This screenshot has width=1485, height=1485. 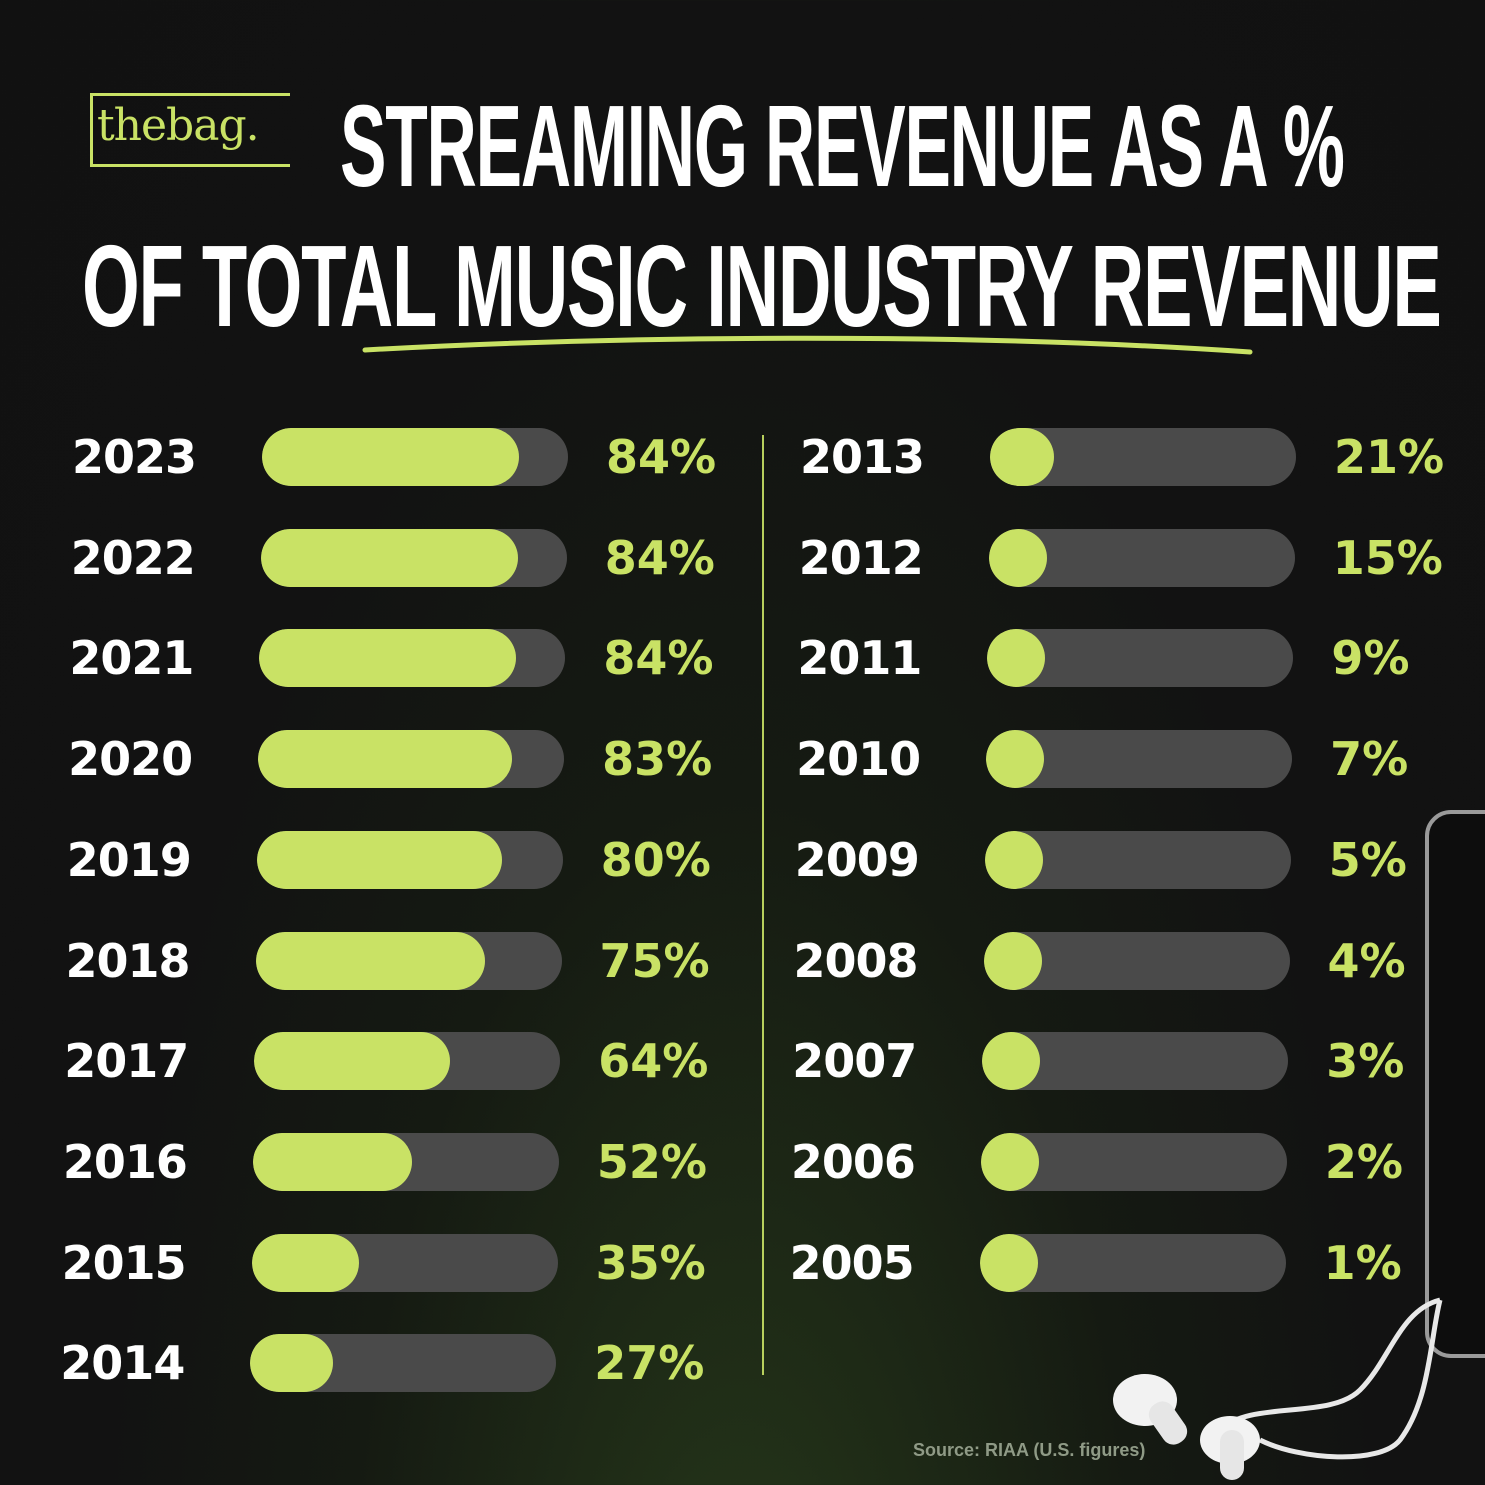 I want to click on year-label: 2005, so click(x=852, y=1262).